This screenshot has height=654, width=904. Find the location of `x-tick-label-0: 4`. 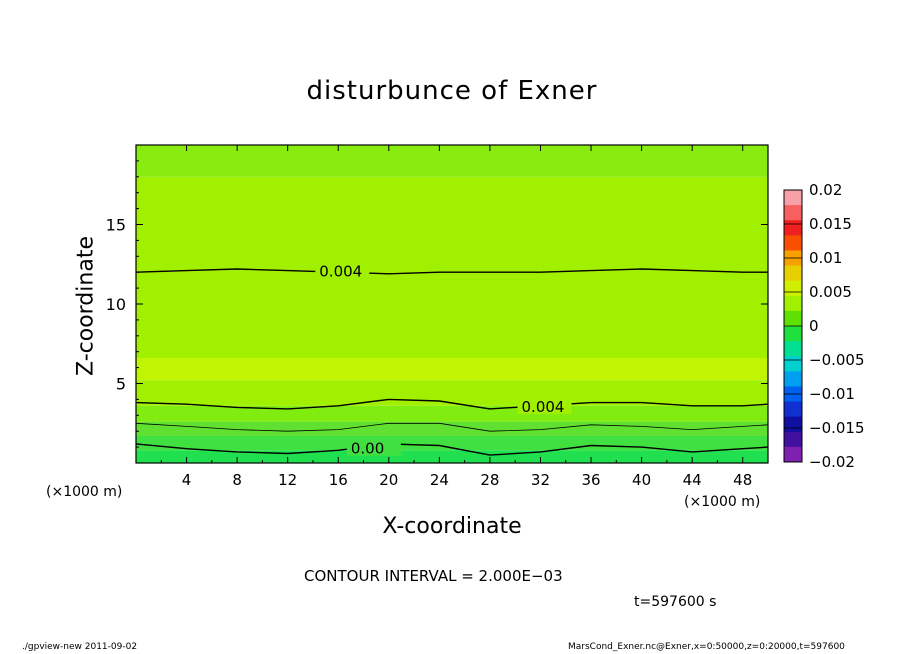

x-tick-label-0: 4 is located at coordinates (187, 480).